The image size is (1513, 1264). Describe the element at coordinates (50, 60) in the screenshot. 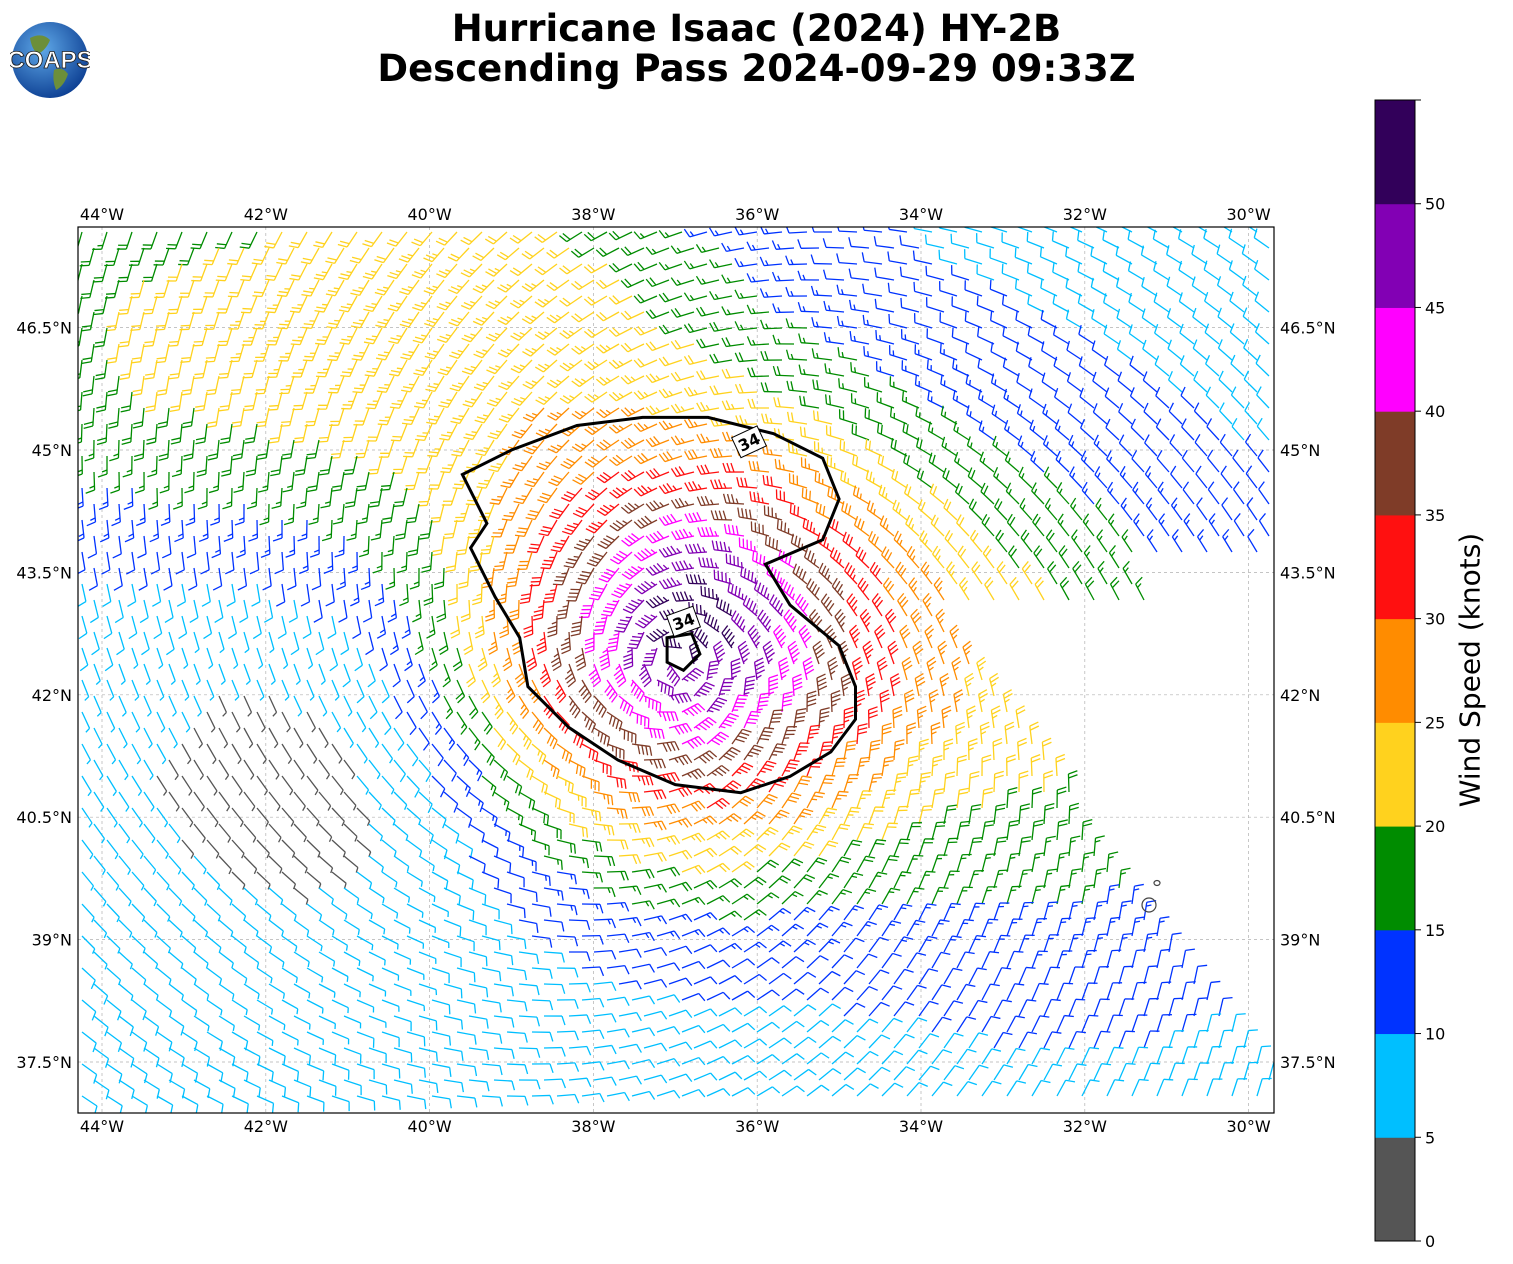

I see `logo-text: COAPS` at that location.